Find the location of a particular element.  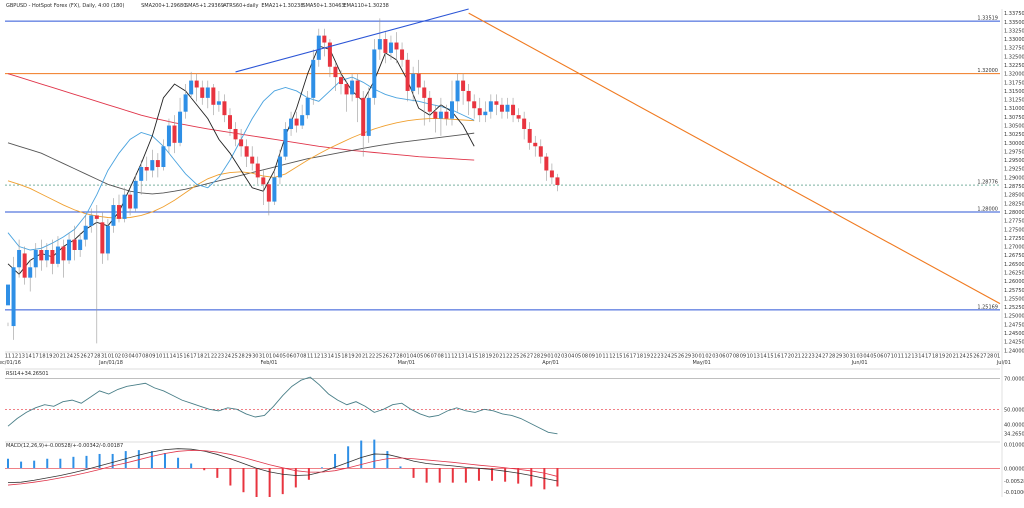

uptrend-line is located at coordinates (352, 40).